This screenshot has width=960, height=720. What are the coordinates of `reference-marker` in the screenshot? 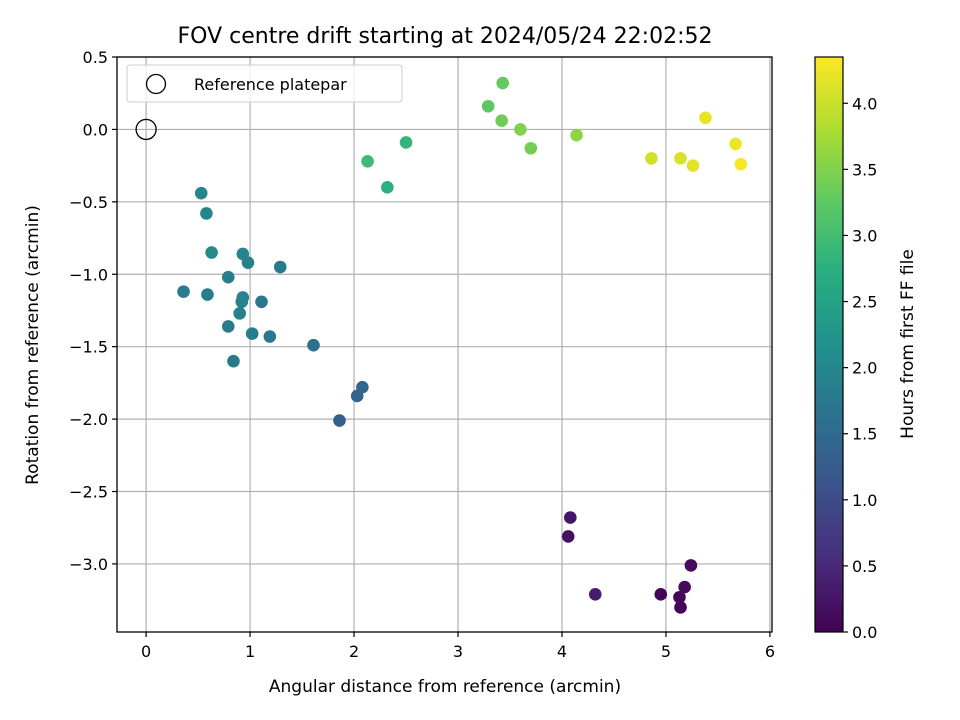 It's located at (146, 129).